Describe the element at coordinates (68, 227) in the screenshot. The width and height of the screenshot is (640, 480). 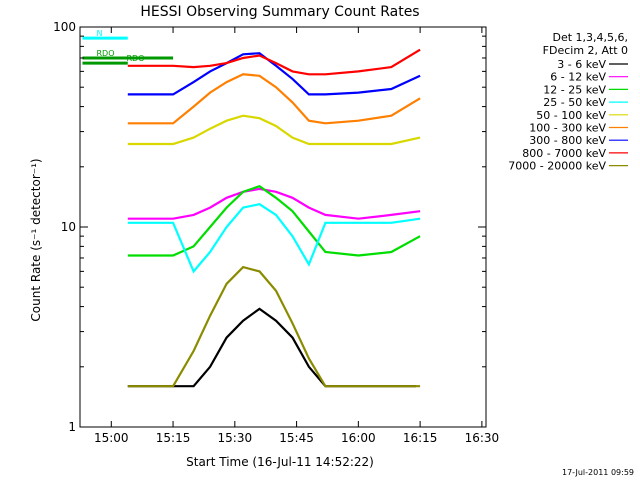
I see `y-tick-label-1: 10` at that location.